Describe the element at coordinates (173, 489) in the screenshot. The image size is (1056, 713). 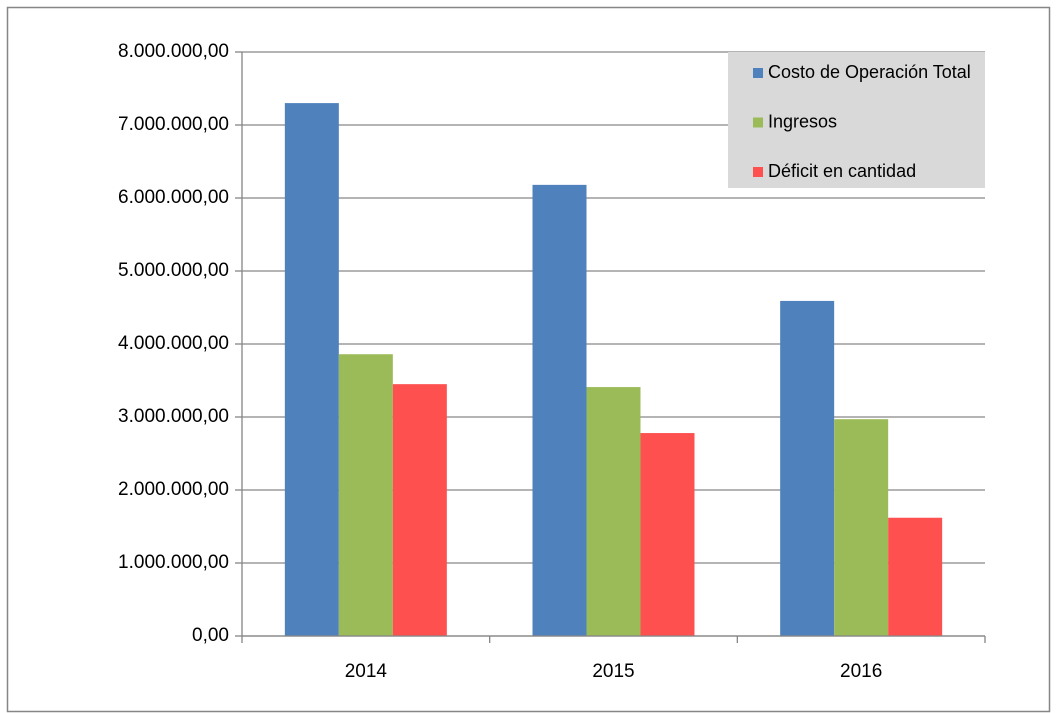
I see `y-tick-label: 2.000.000,00` at that location.